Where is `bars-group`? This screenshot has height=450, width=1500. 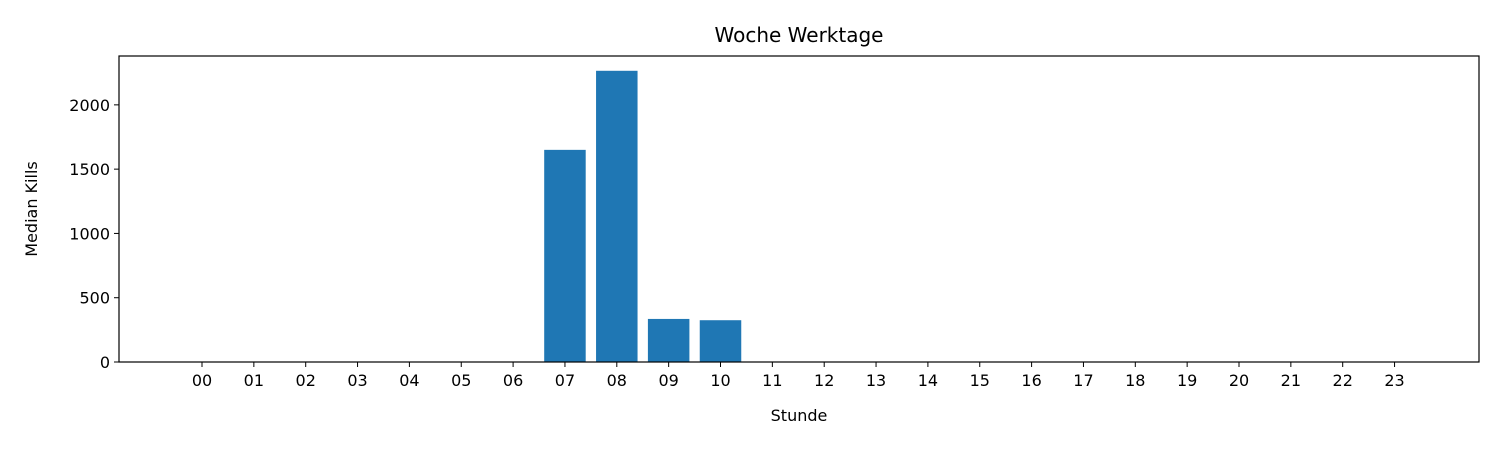 bars-group is located at coordinates (643, 216).